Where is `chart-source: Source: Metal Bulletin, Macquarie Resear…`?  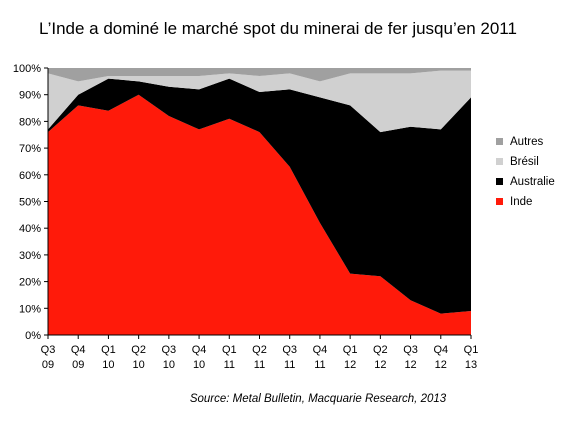
chart-source: Source: Metal Bulletin, Macquarie Resear… is located at coordinates (318, 399).